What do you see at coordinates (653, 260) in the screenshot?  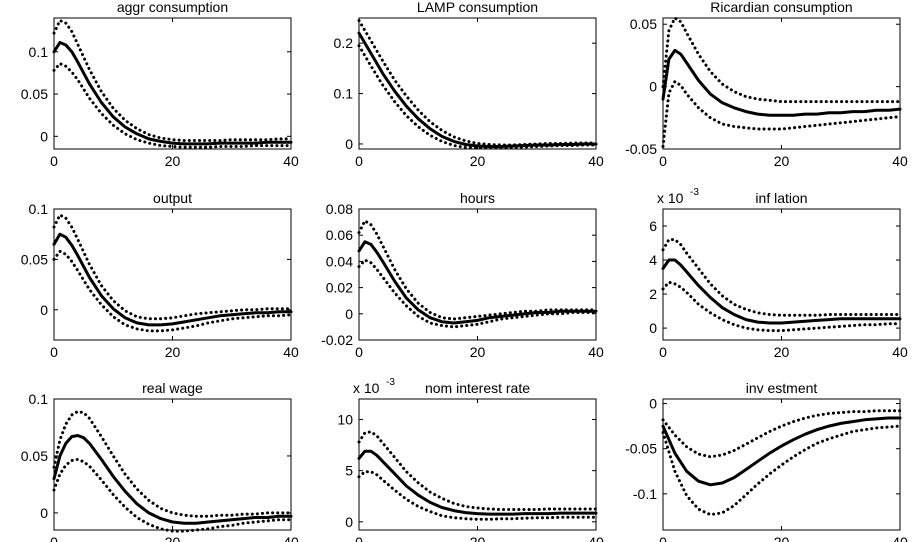 I see `y-tick-label: 4` at bounding box center [653, 260].